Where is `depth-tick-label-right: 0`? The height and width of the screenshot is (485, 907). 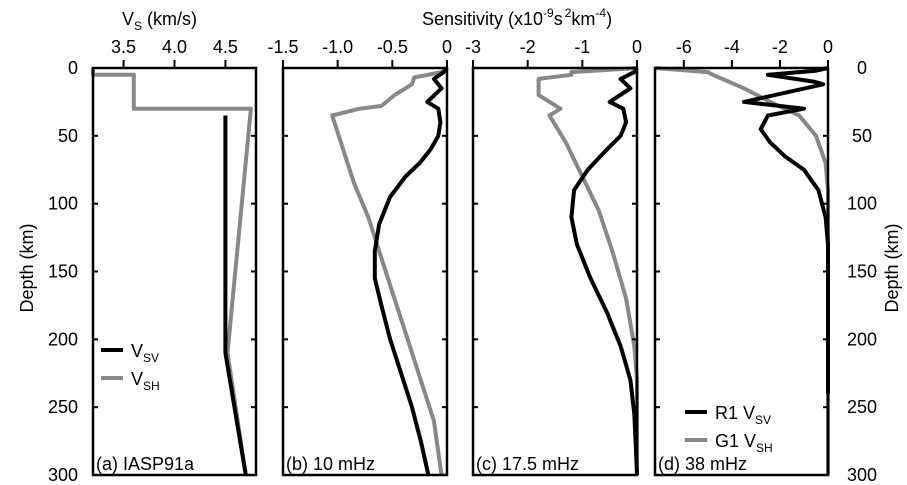
depth-tick-label-right: 0 is located at coordinates (862, 68).